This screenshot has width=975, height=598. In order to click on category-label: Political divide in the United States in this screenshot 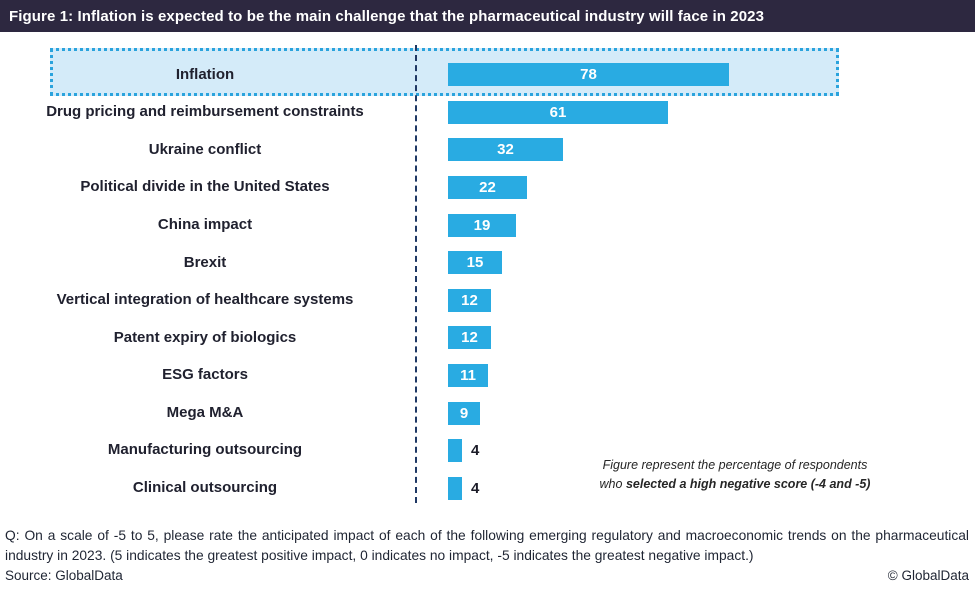, I will do `click(205, 187)`.